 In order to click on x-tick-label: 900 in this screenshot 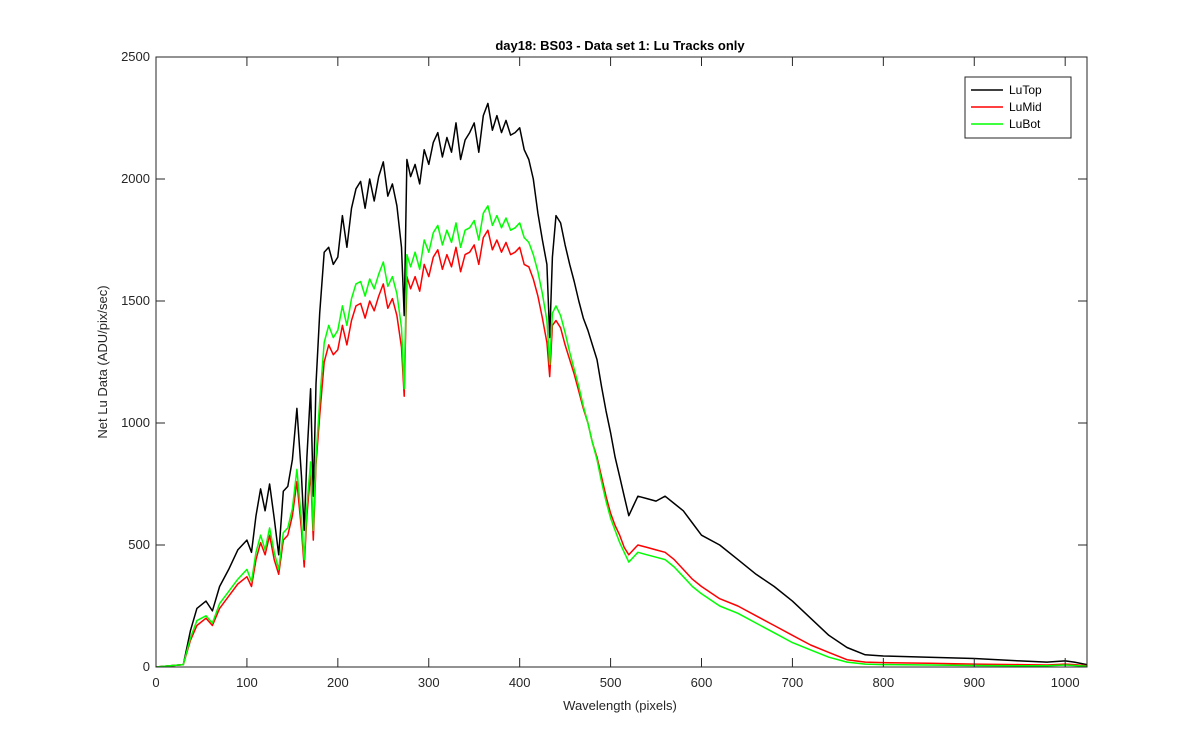, I will do `click(974, 682)`.